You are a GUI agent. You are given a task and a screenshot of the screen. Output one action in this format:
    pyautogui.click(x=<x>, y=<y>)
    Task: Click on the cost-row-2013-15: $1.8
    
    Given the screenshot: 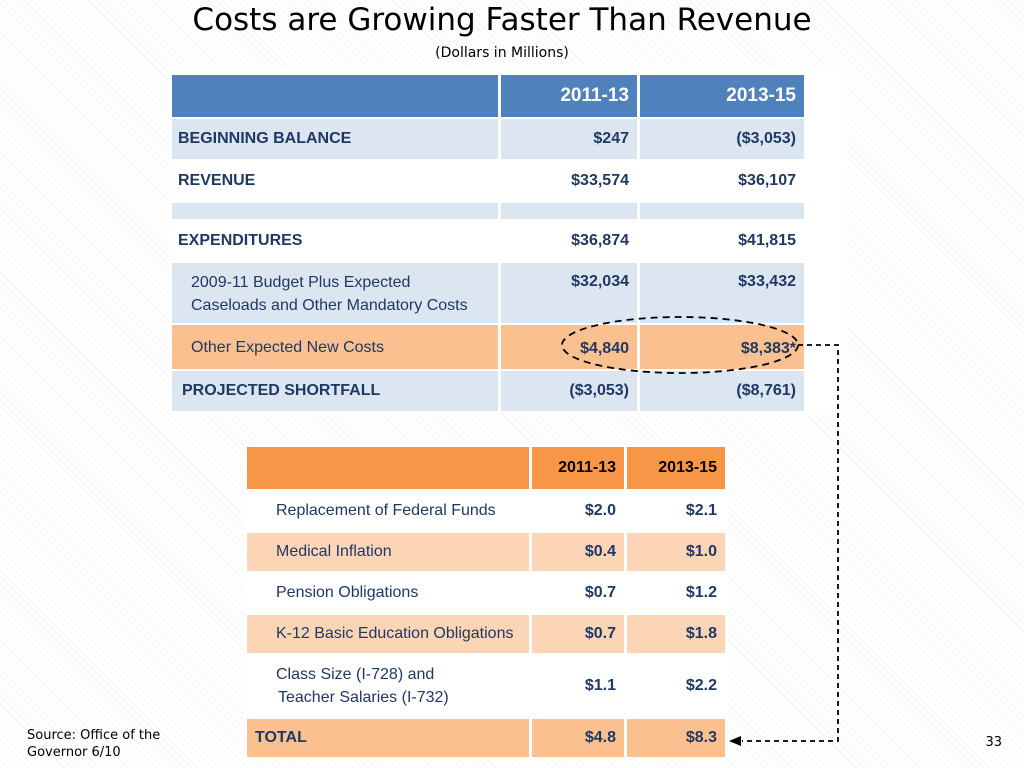 What is the action you would take?
    pyautogui.click(x=676, y=634)
    